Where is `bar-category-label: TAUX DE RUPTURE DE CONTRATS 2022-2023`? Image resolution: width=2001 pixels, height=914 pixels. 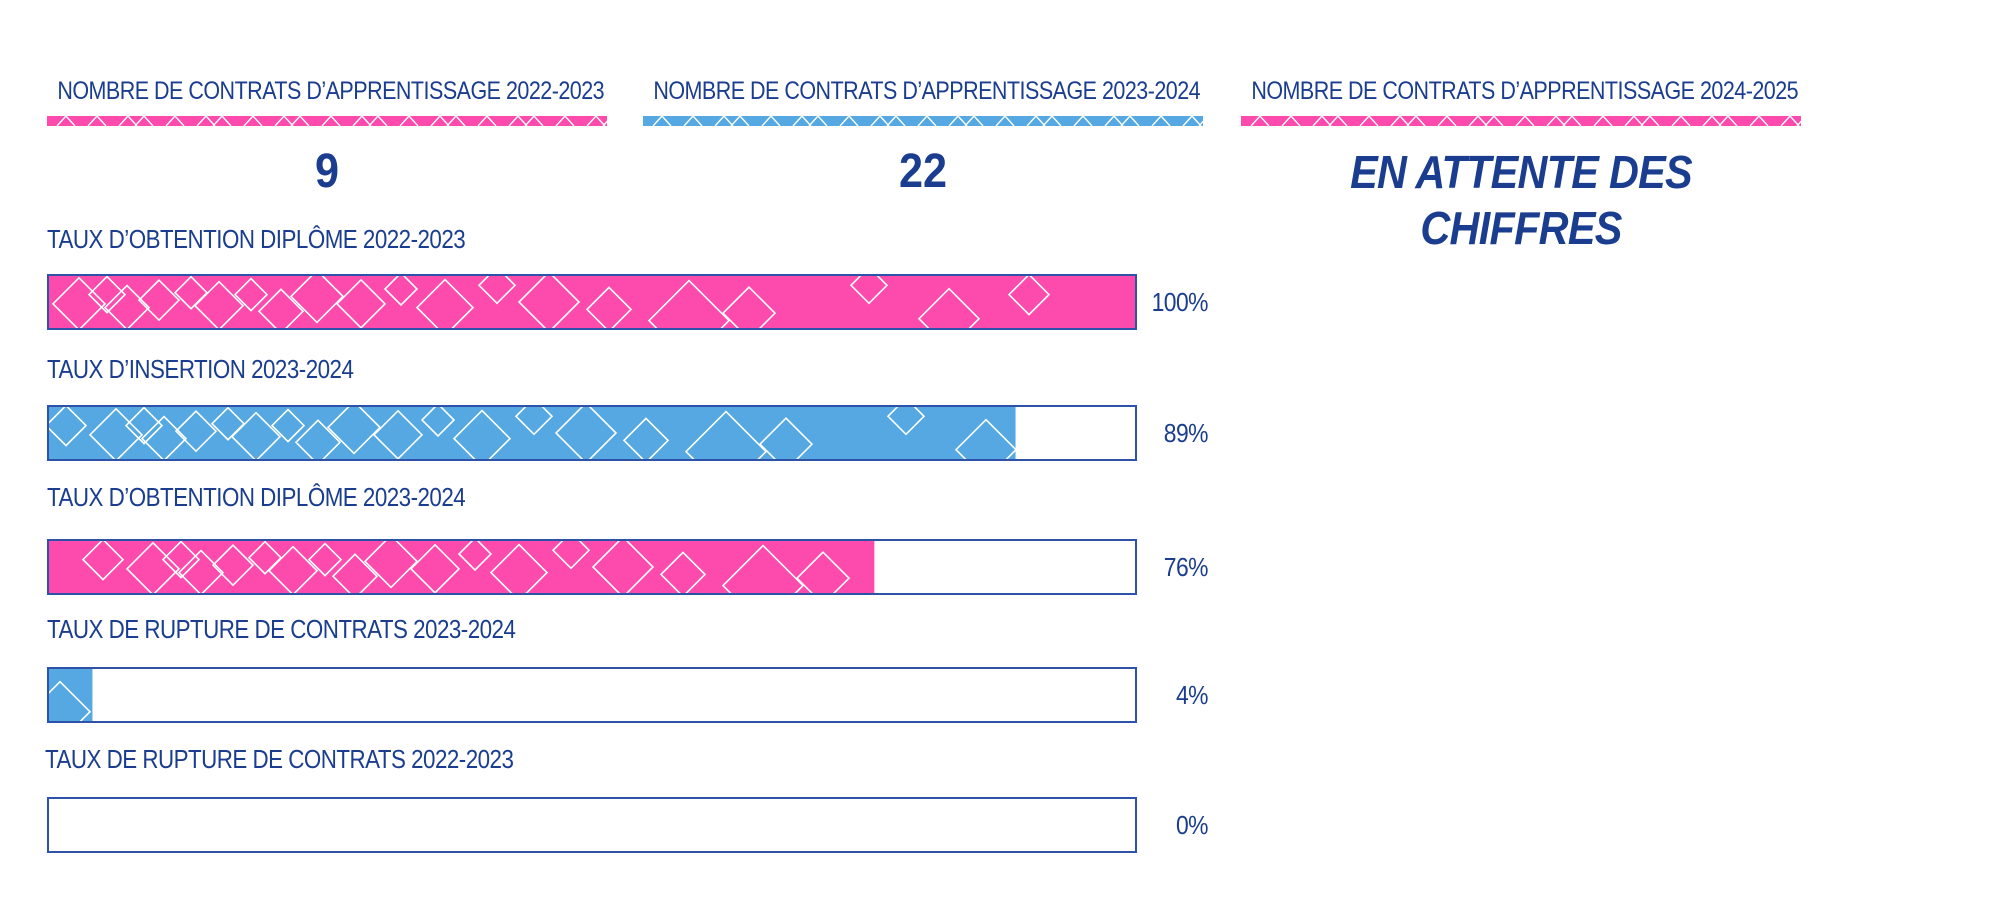 bar-category-label: TAUX DE RUPTURE DE CONTRATS 2022-2023 is located at coordinates (279, 759).